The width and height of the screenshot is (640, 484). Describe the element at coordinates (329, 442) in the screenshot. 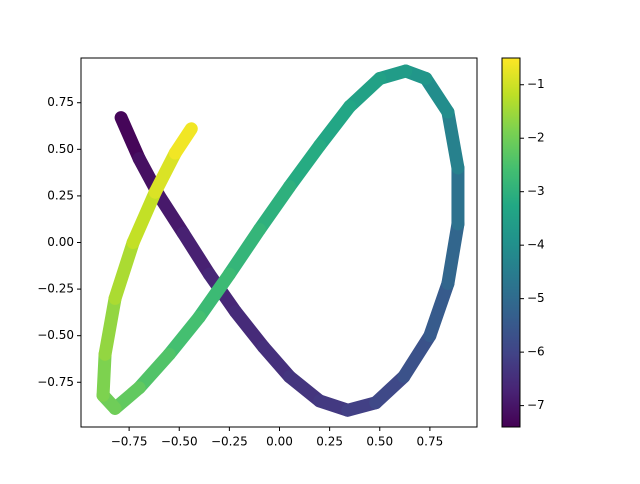

I see `x-tick-label: 0.25` at that location.